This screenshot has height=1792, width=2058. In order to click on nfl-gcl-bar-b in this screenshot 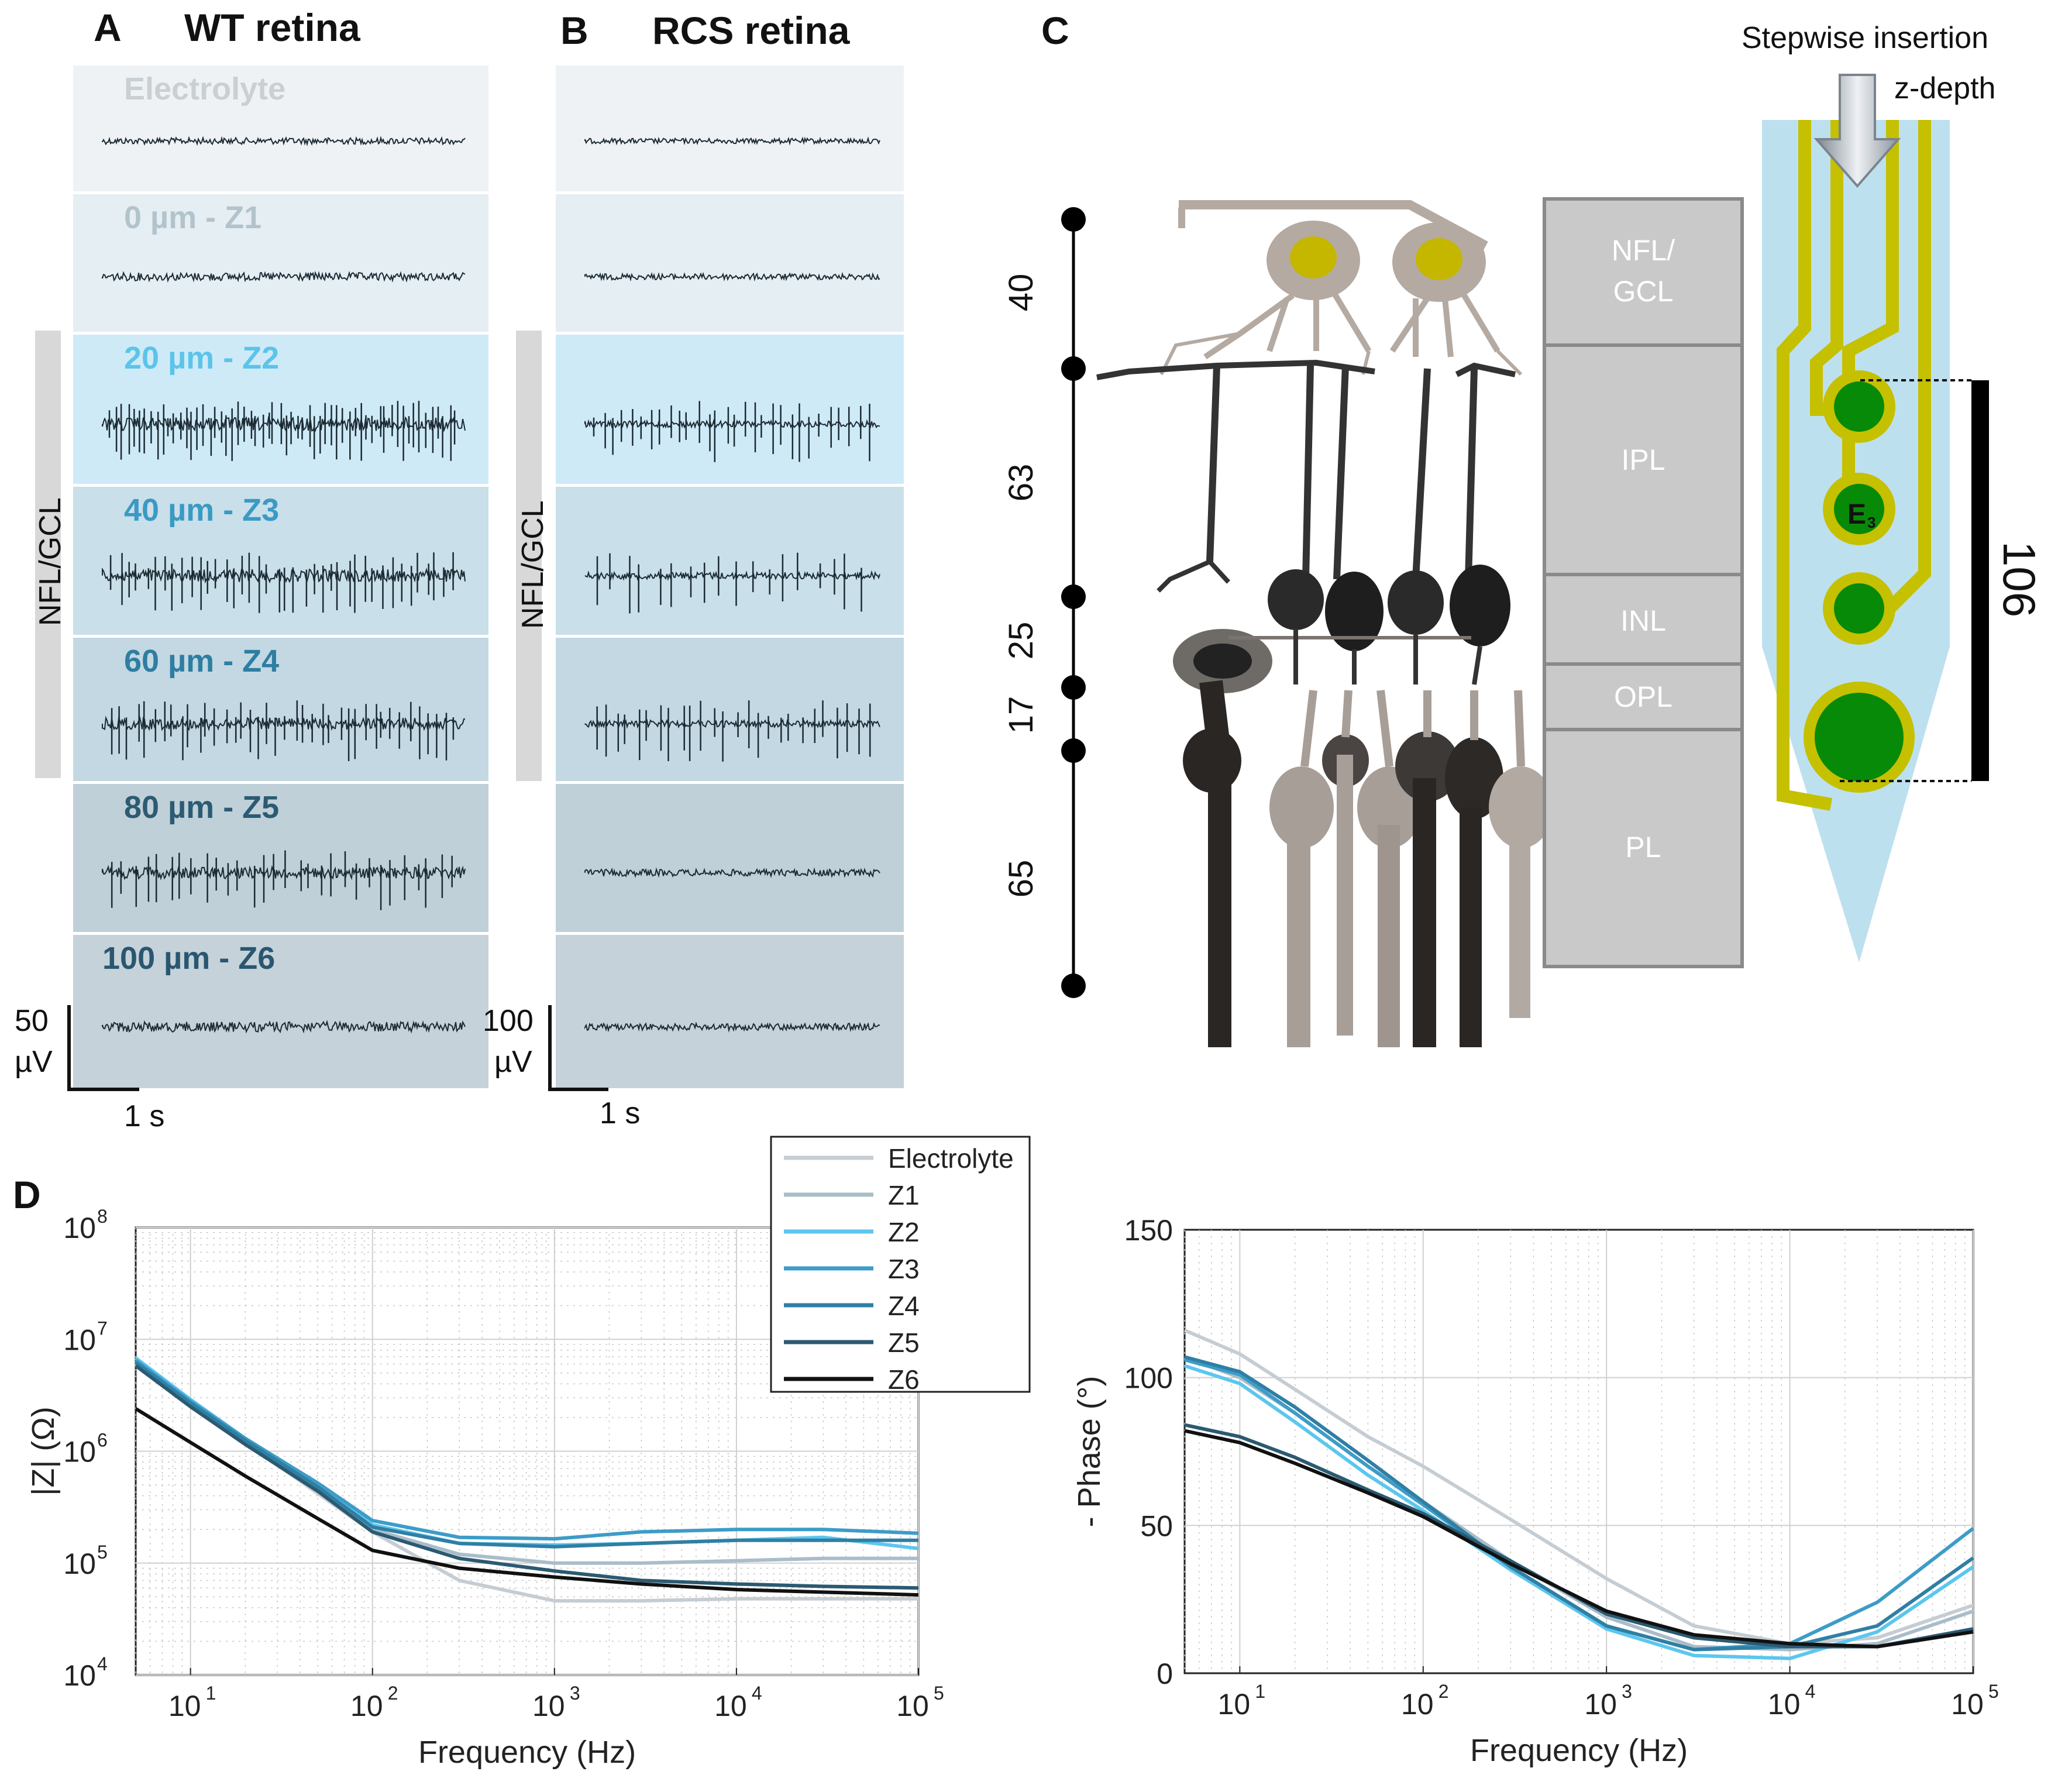, I will do `click(529, 556)`.